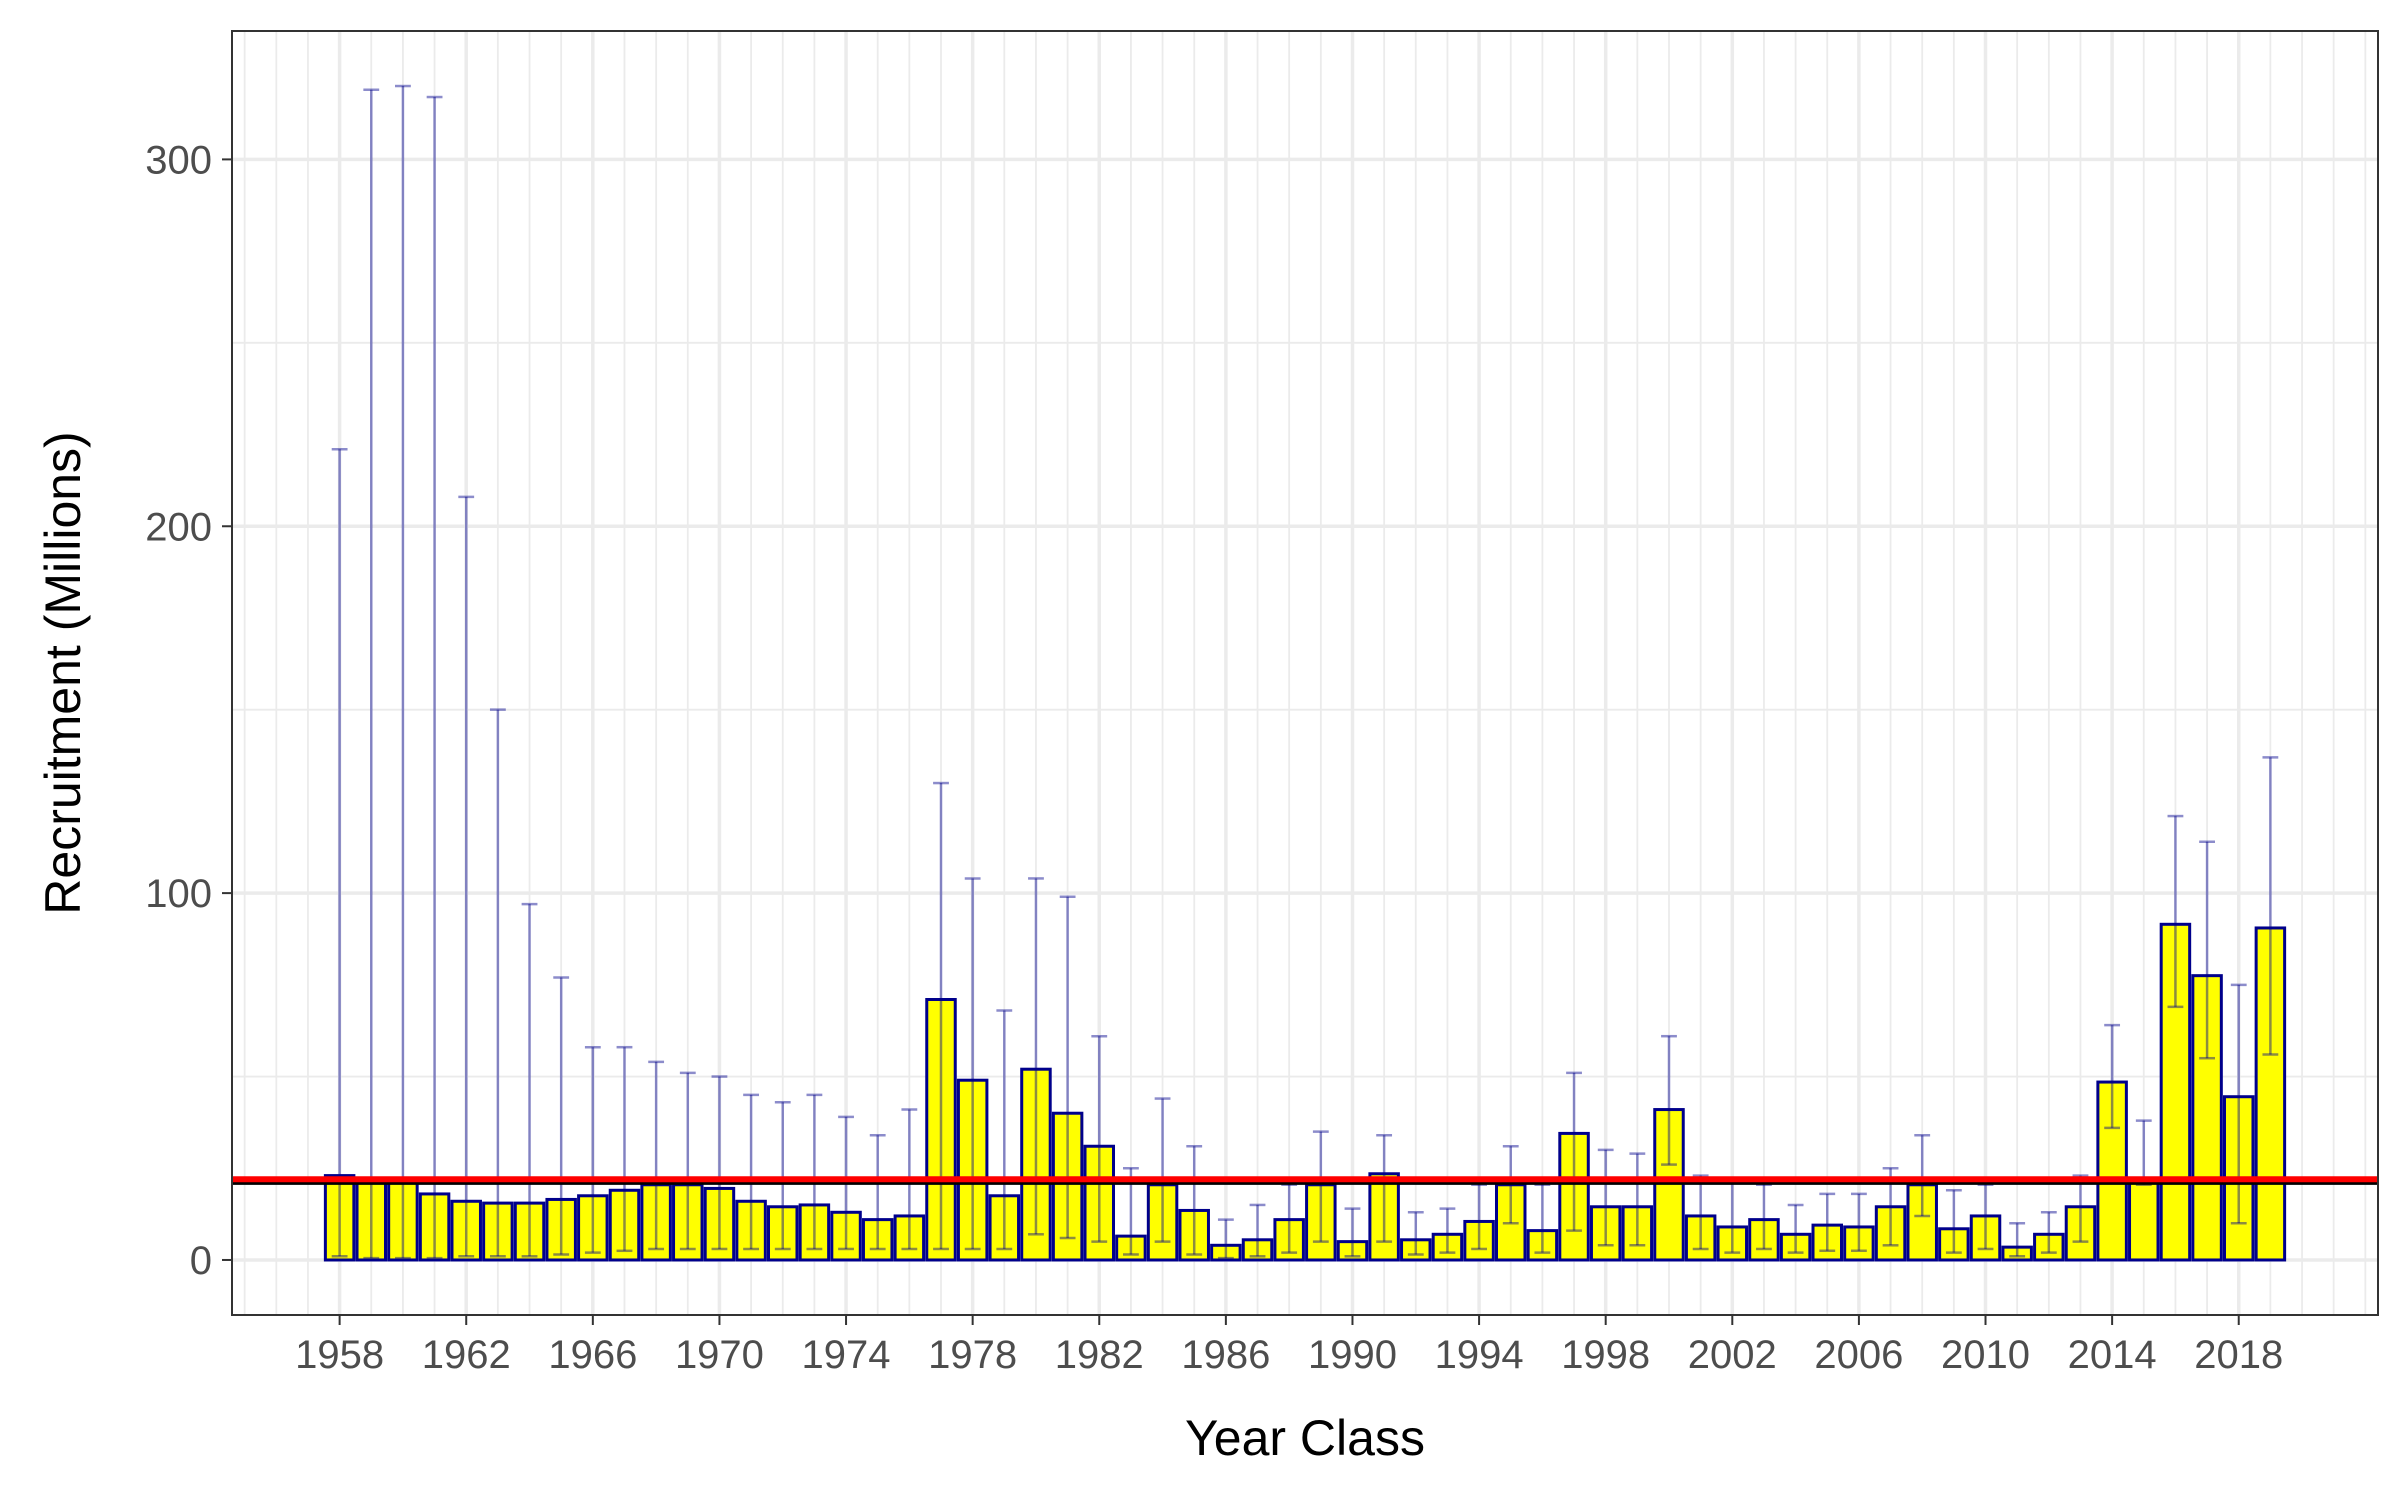  Describe the element at coordinates (1305, 1180) in the screenshot. I see `reference-lines` at that location.